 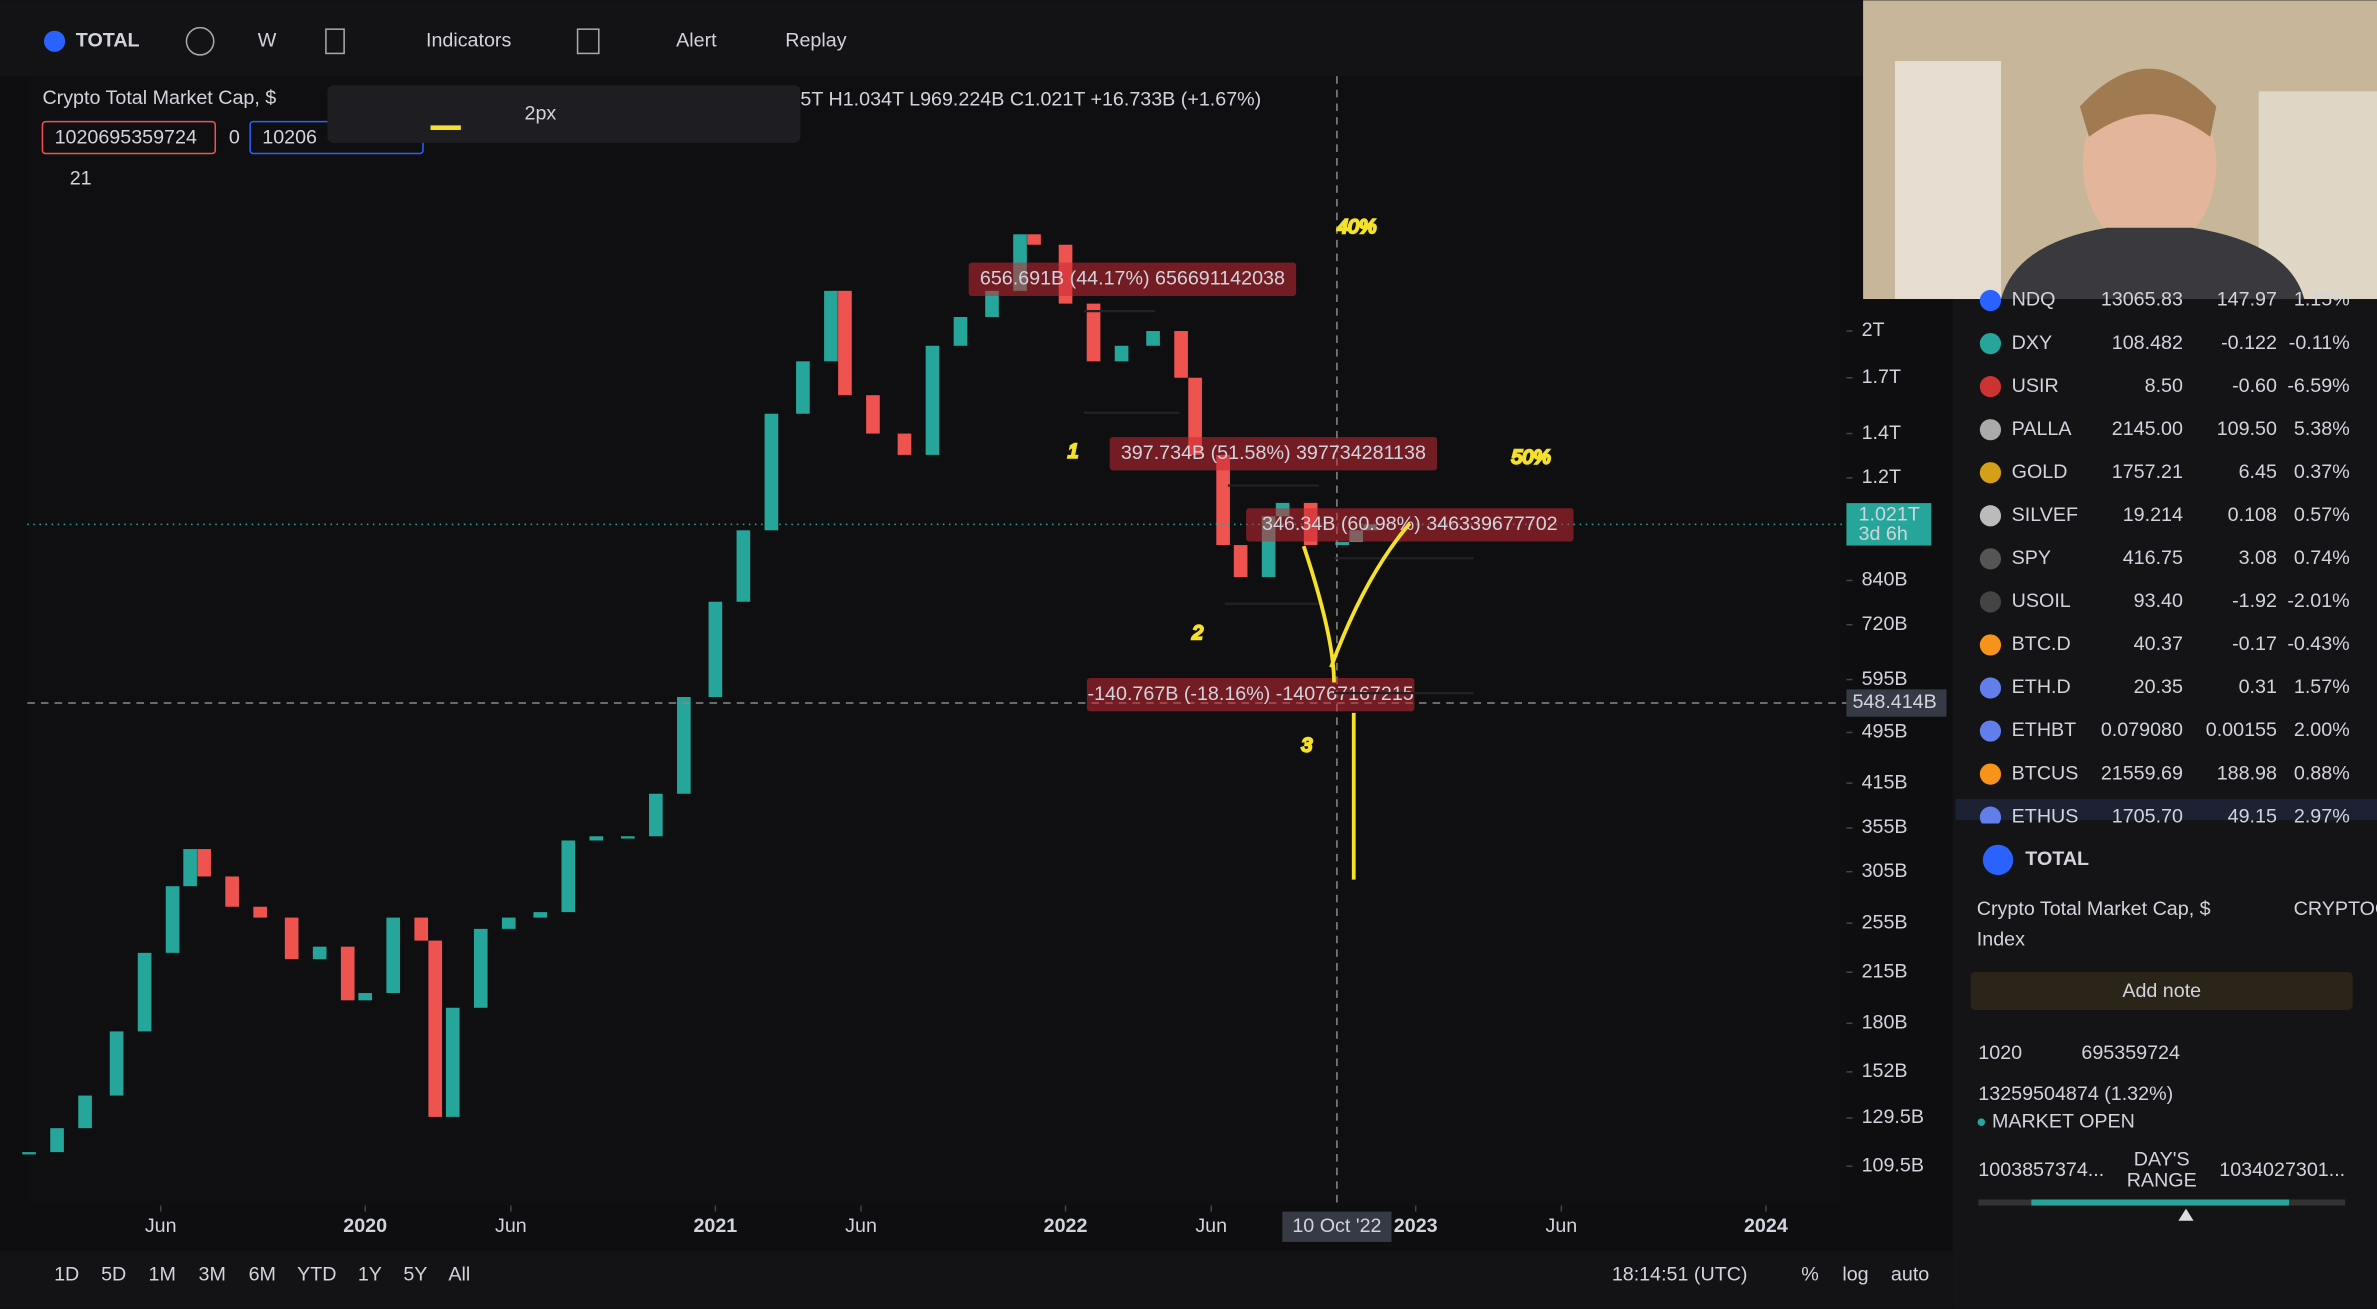 What do you see at coordinates (1896, 703) in the screenshot?
I see `crosshair-price-box` at bounding box center [1896, 703].